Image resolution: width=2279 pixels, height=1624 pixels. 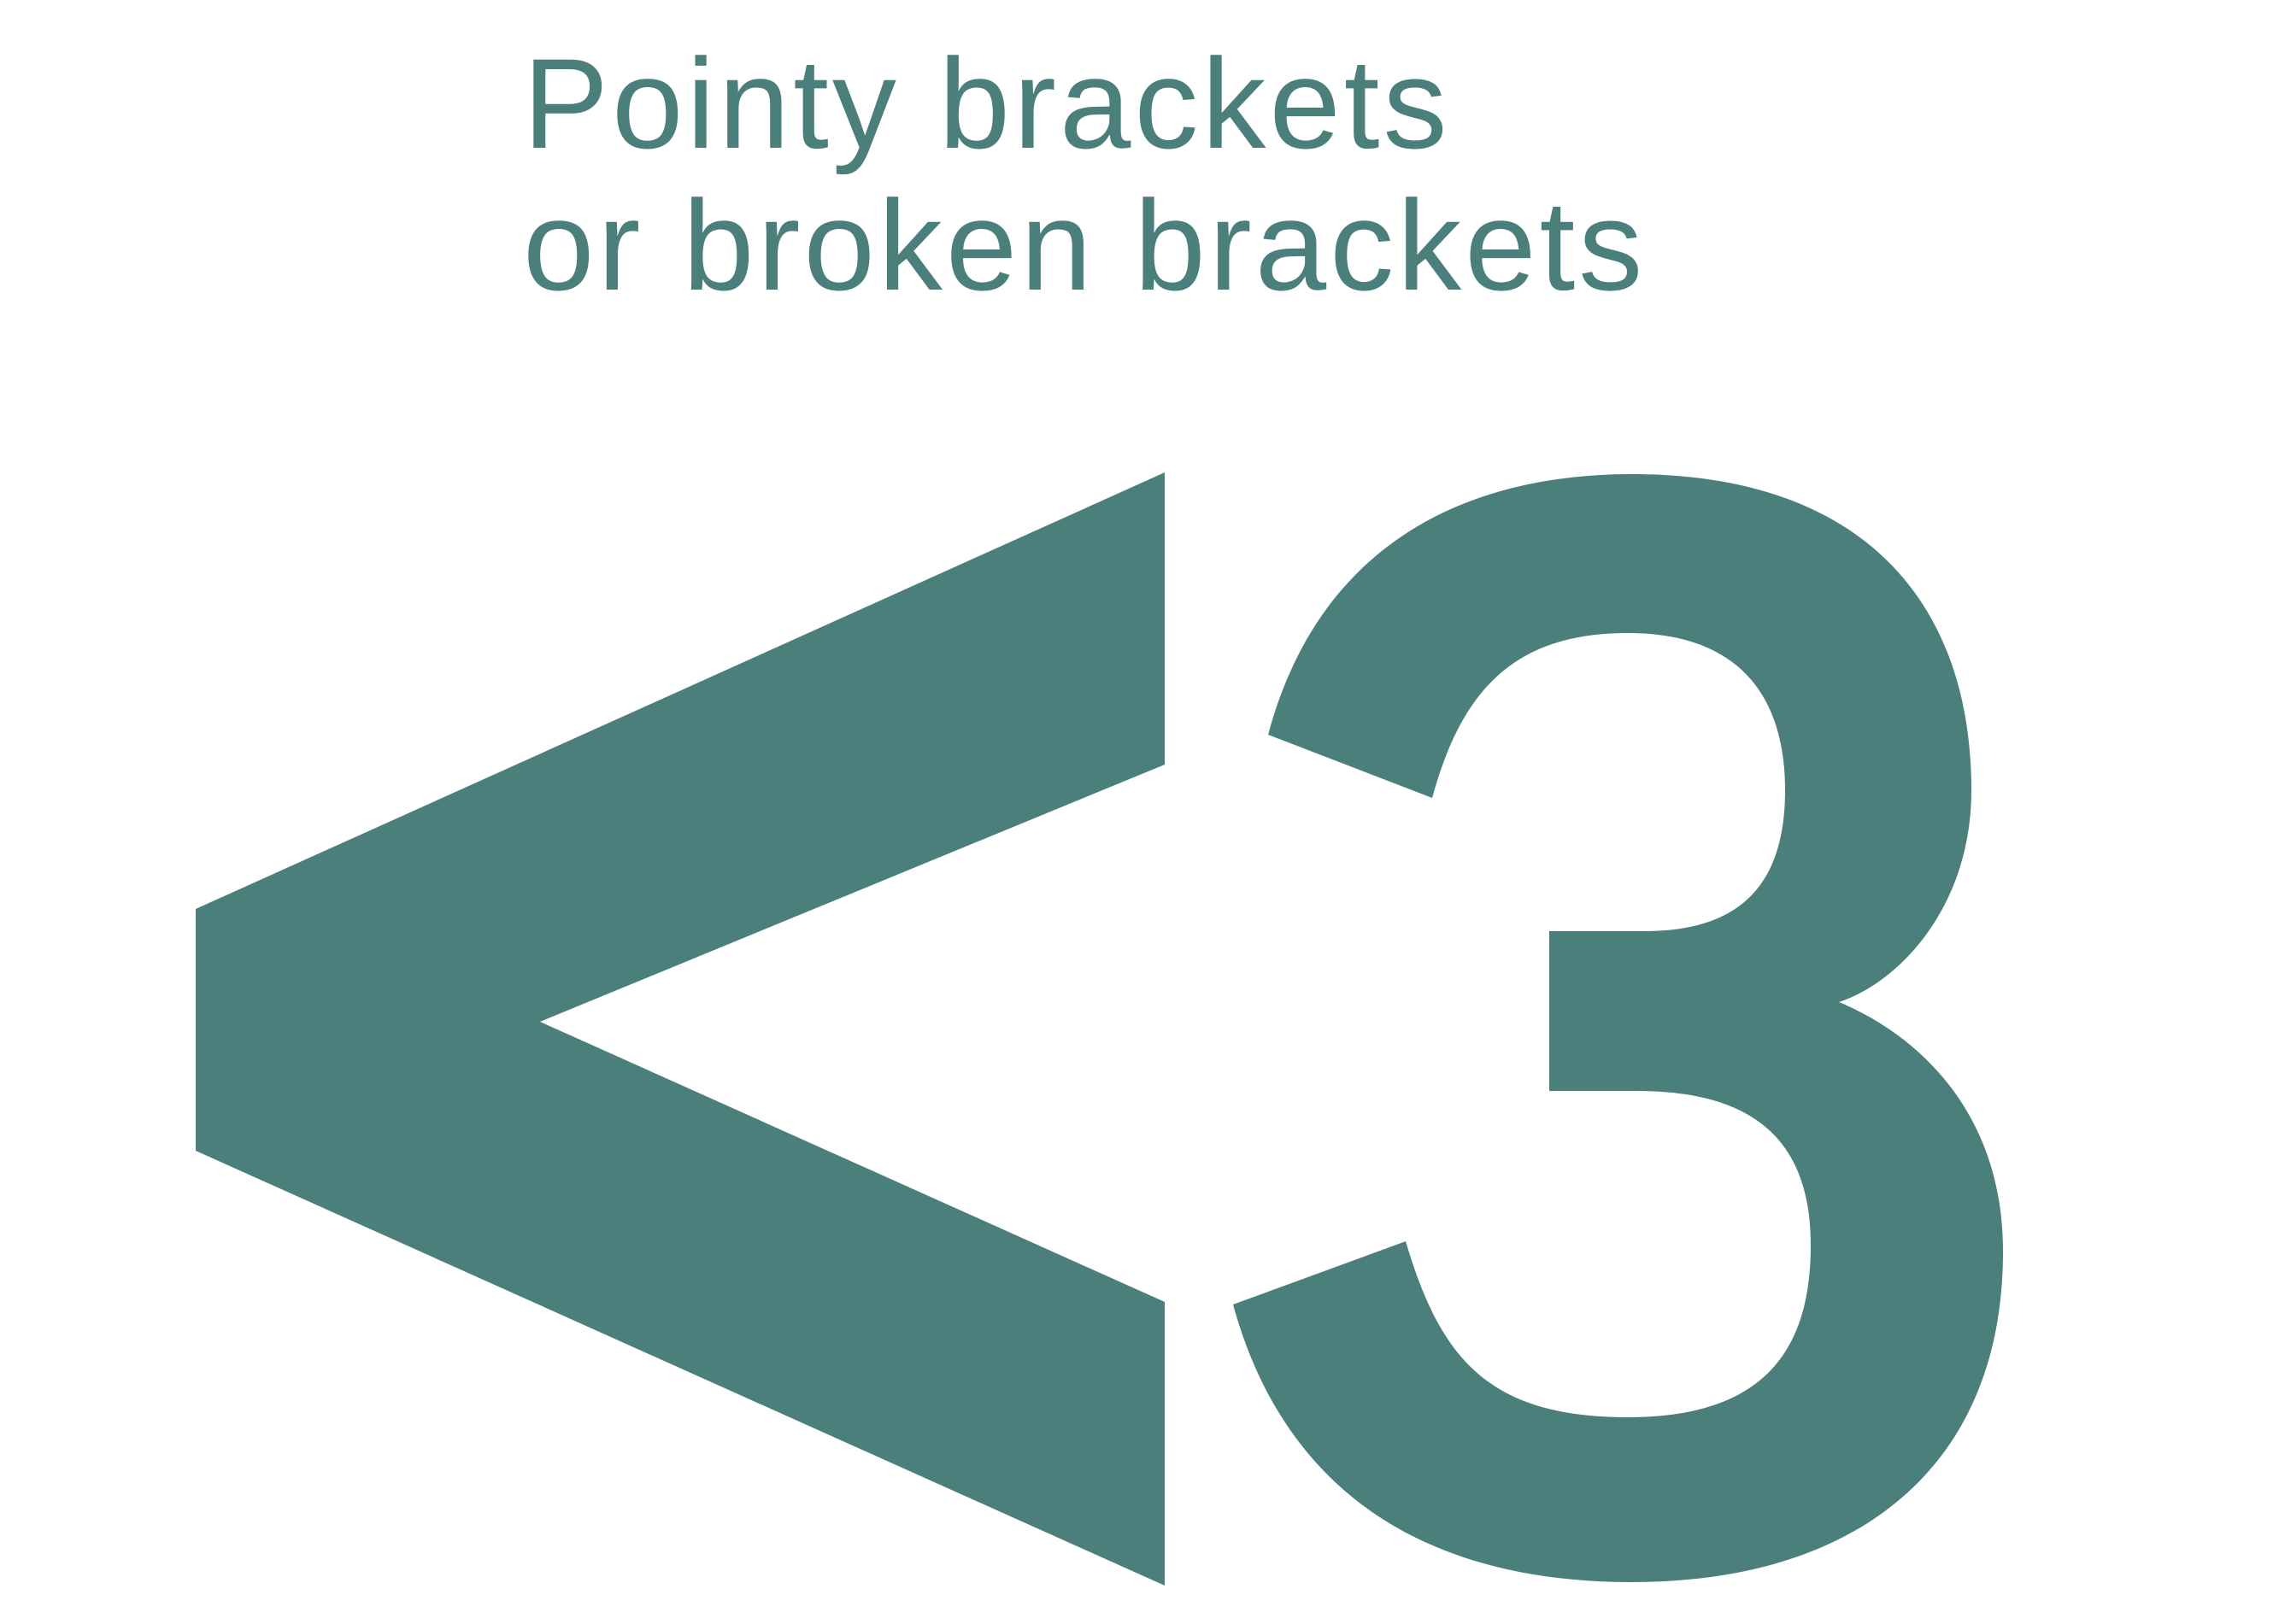 What do you see at coordinates (1085, 245) in the screenshot?
I see `caption-line-2: or broken brackets` at bounding box center [1085, 245].